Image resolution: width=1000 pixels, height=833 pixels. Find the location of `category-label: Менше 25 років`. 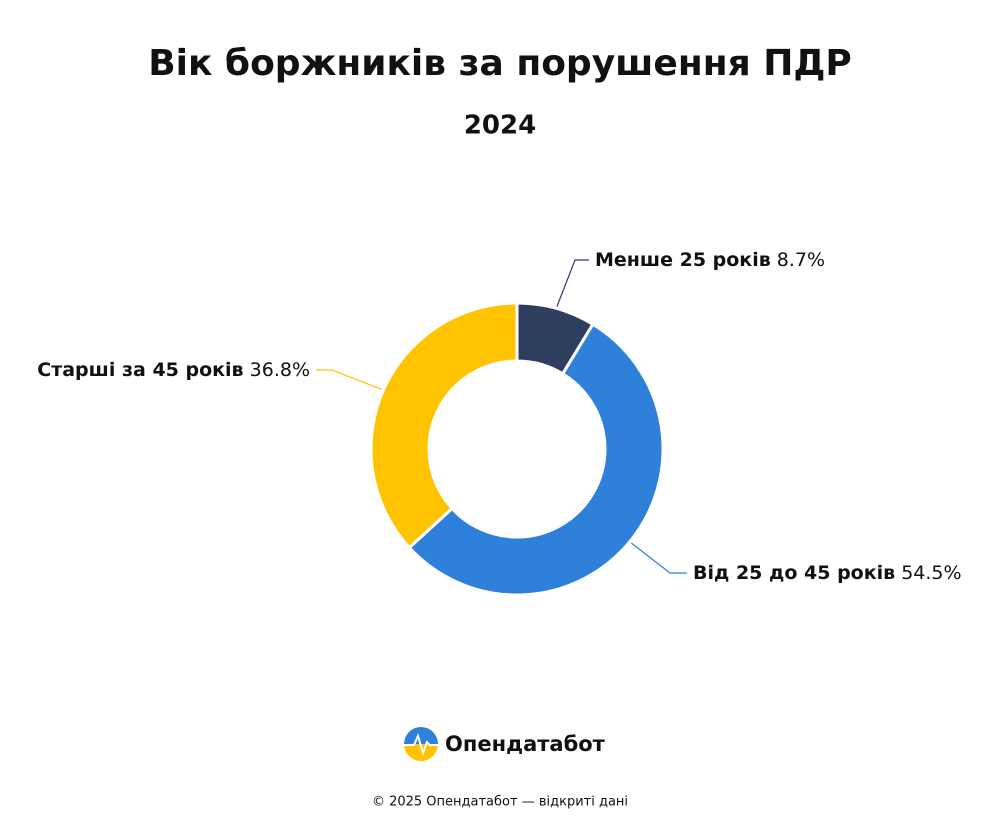

category-label: Менше 25 років is located at coordinates (683, 260).